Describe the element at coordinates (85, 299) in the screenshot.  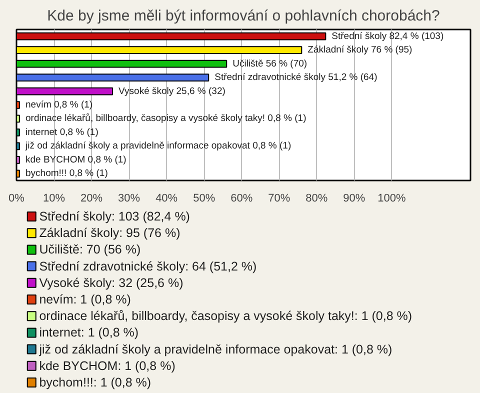
I see `legend-label: nevím: 1 (0,8 %)` at that location.